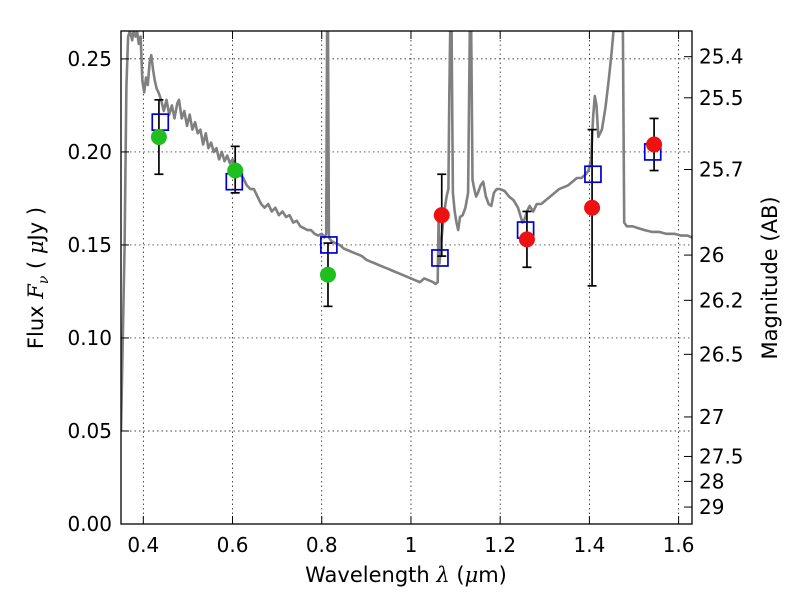 This screenshot has height=600, width=800. What do you see at coordinates (36, 324) in the screenshot?
I see `y-axis-label-text: Flux` at bounding box center [36, 324].